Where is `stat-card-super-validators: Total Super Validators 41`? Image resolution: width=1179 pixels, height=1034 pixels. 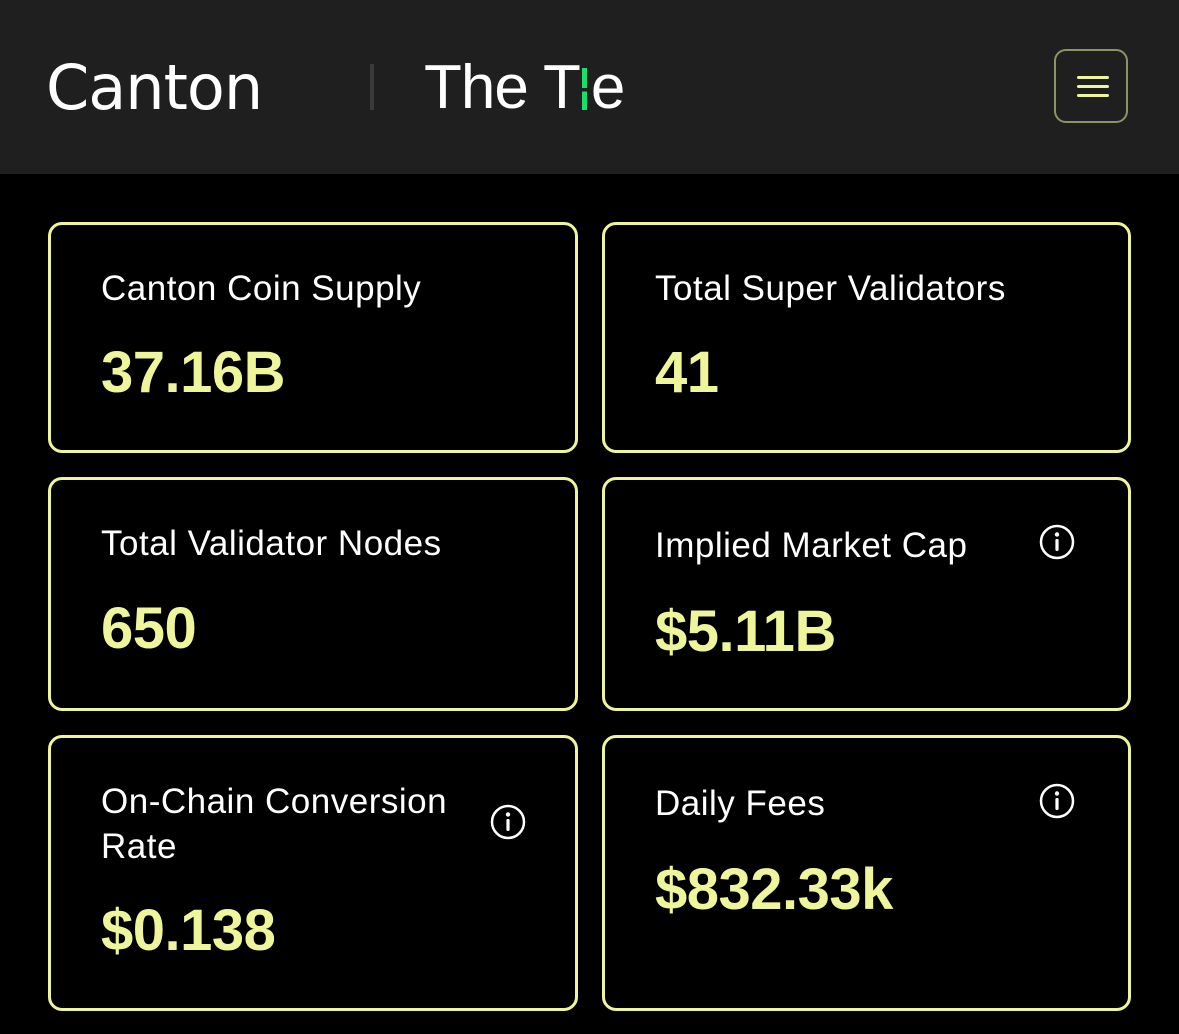 stat-card-super-validators: Total Super Validators 41 is located at coordinates (866, 337).